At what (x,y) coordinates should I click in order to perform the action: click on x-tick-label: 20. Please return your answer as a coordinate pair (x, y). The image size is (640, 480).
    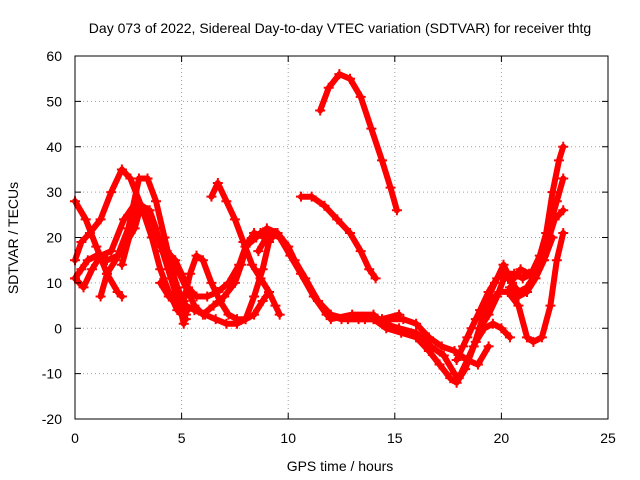
    Looking at the image, I should click on (502, 438).